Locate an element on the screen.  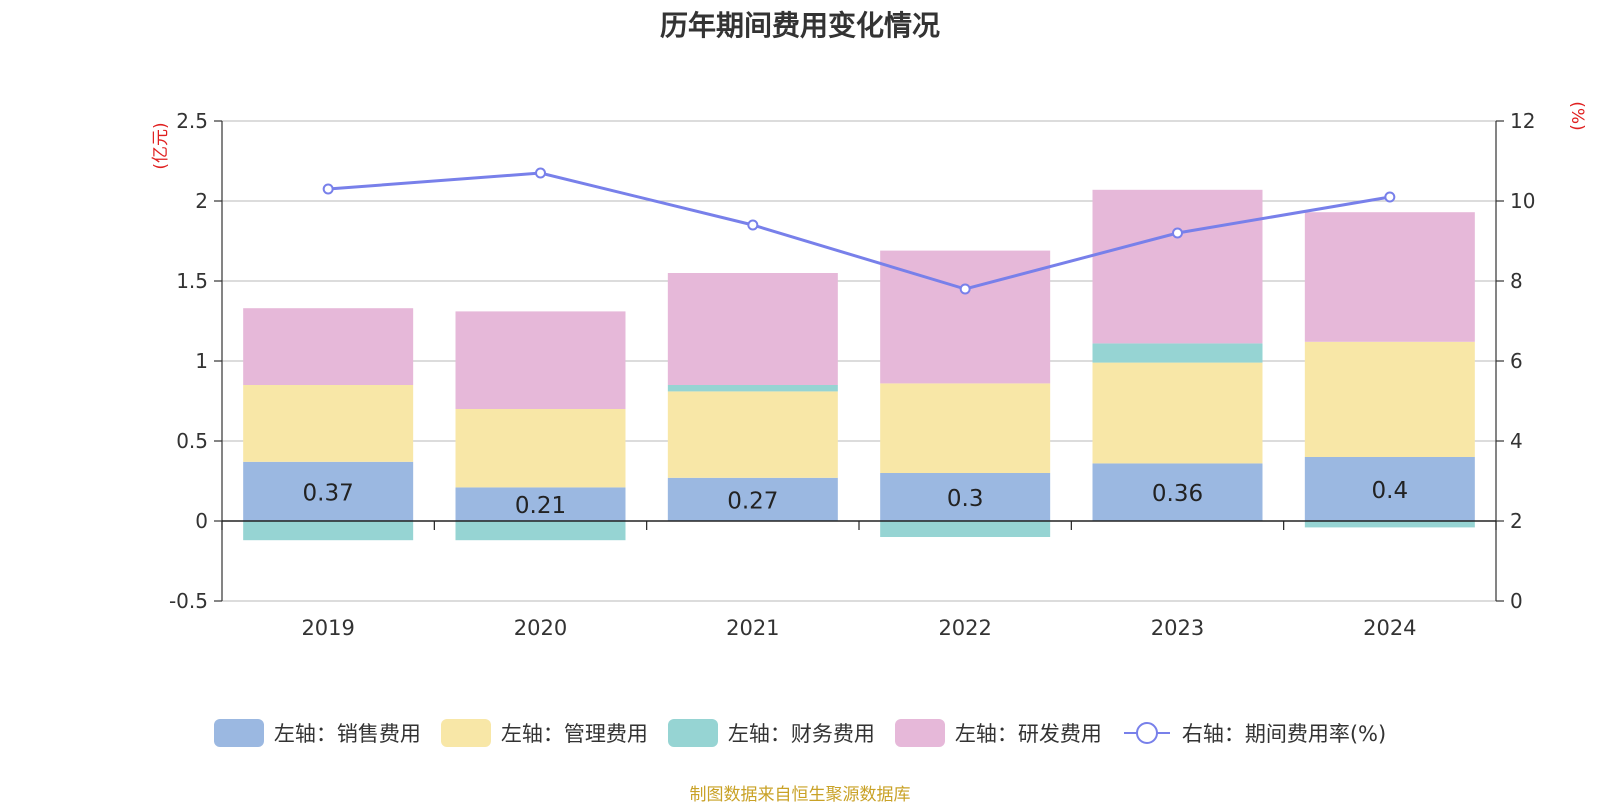
left-tick-label: 2.5 is located at coordinates (192, 121).